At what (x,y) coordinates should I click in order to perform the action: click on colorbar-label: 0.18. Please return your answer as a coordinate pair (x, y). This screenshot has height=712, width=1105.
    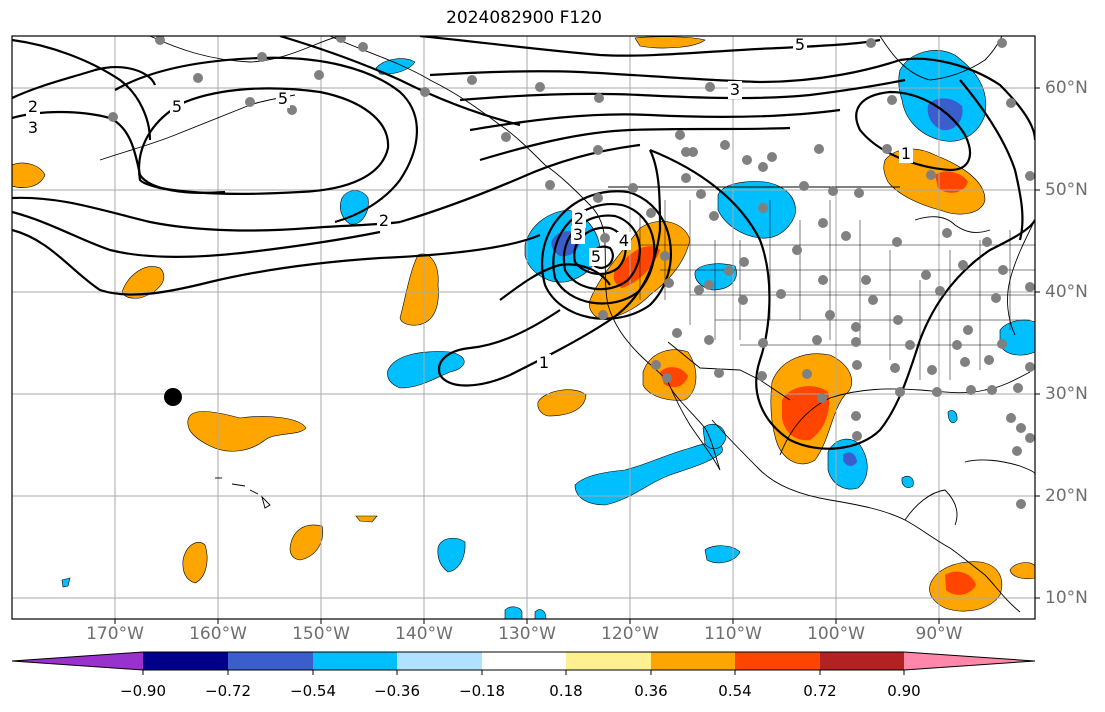
    Looking at the image, I should click on (566, 691).